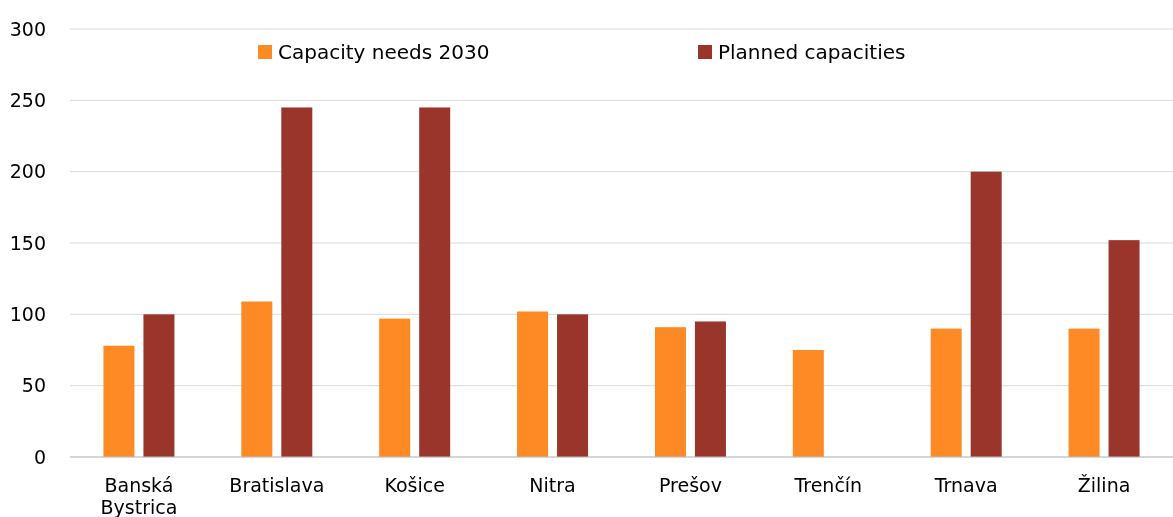 The width and height of the screenshot is (1173, 517). I want to click on x-tick-label: Trnava, so click(965, 485).